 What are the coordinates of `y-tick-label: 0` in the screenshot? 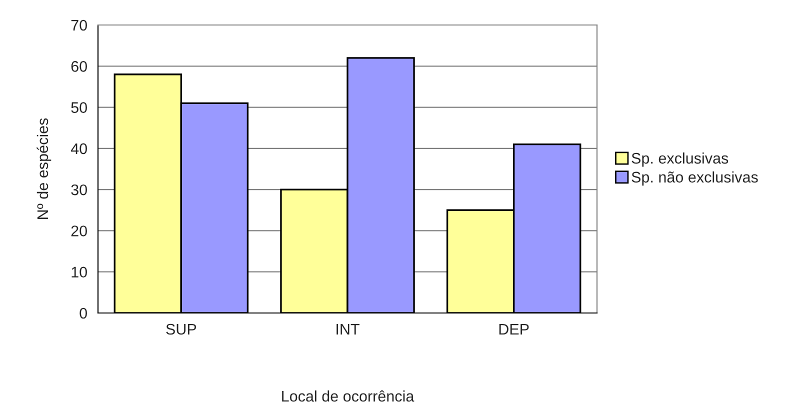 It's located at (83, 313).